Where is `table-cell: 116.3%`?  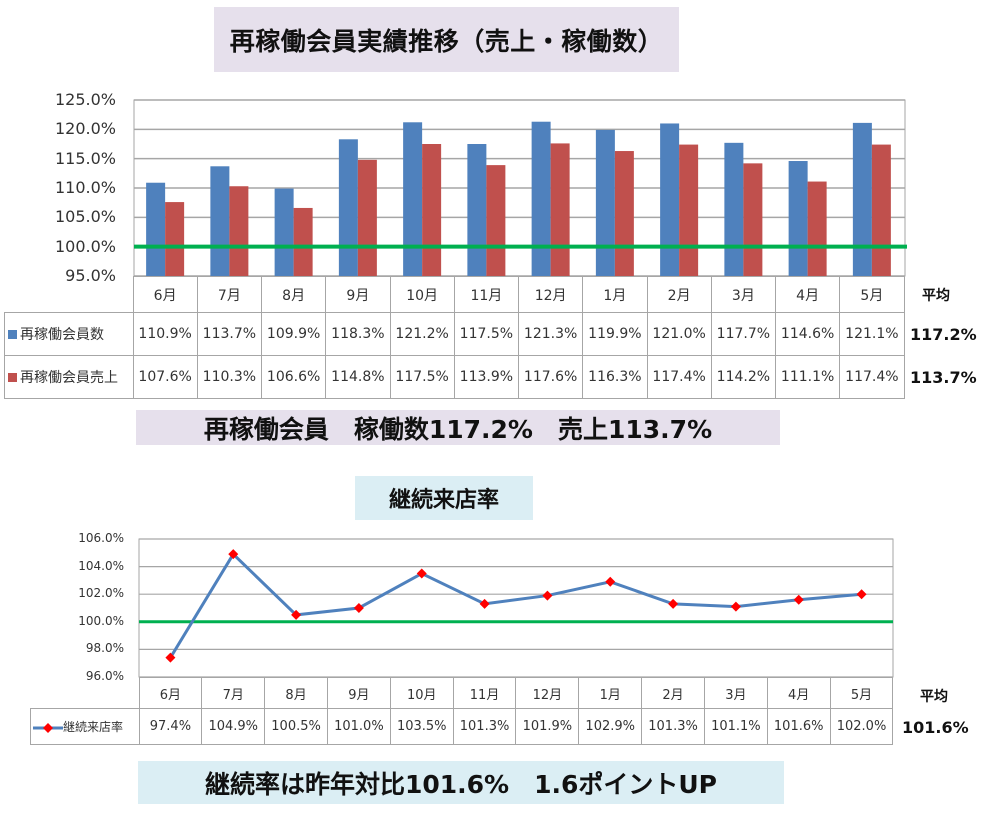
table-cell: 116.3% is located at coordinates (615, 377).